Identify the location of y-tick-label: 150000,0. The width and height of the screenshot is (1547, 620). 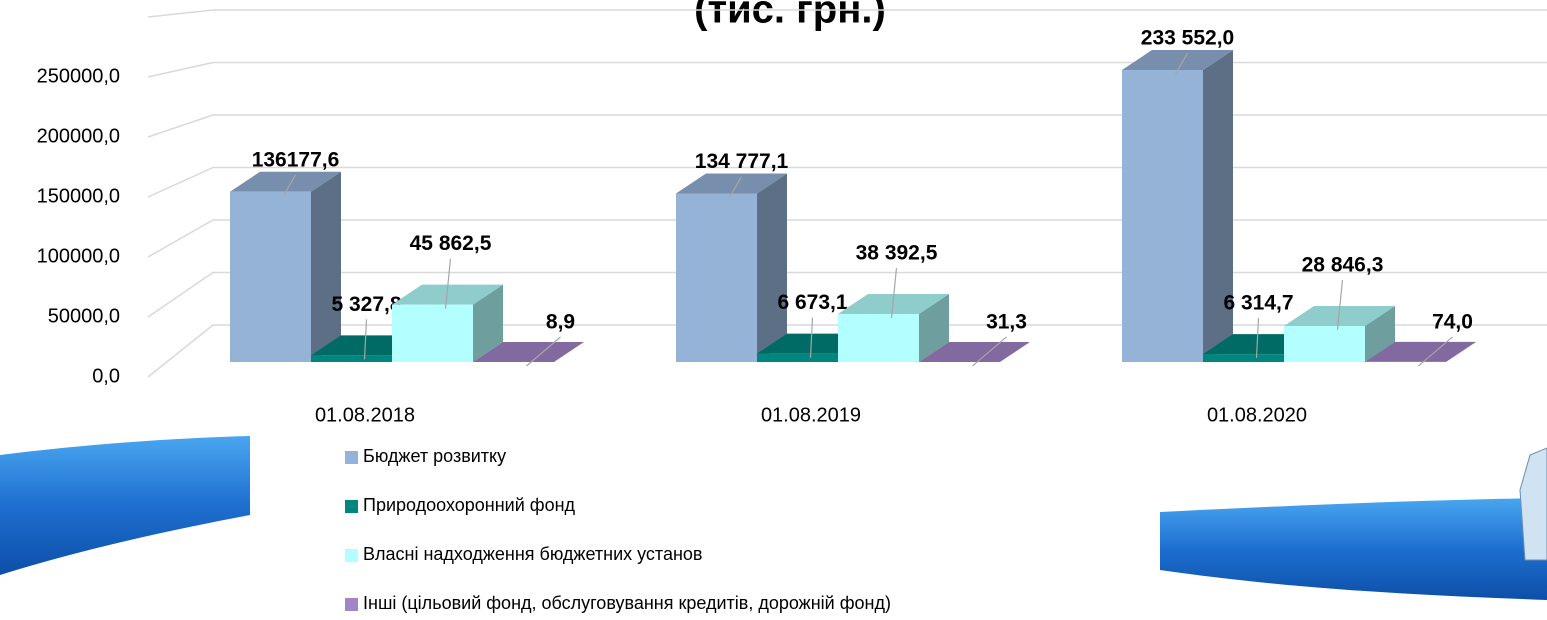
(78, 196).